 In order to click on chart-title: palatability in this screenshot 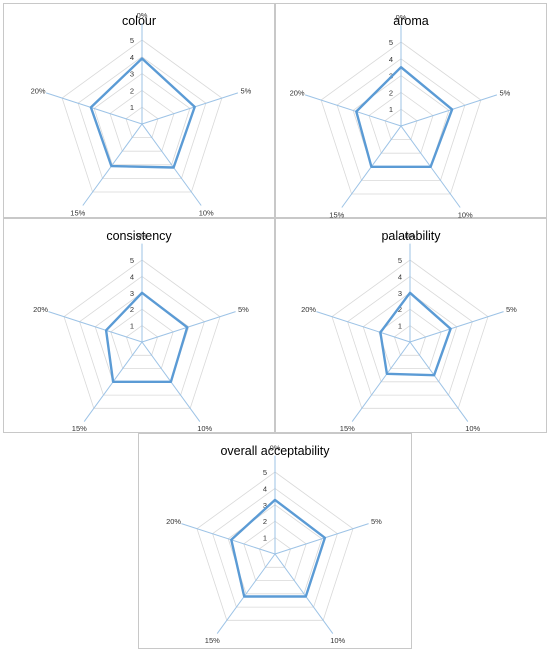, I will do `click(411, 236)`.